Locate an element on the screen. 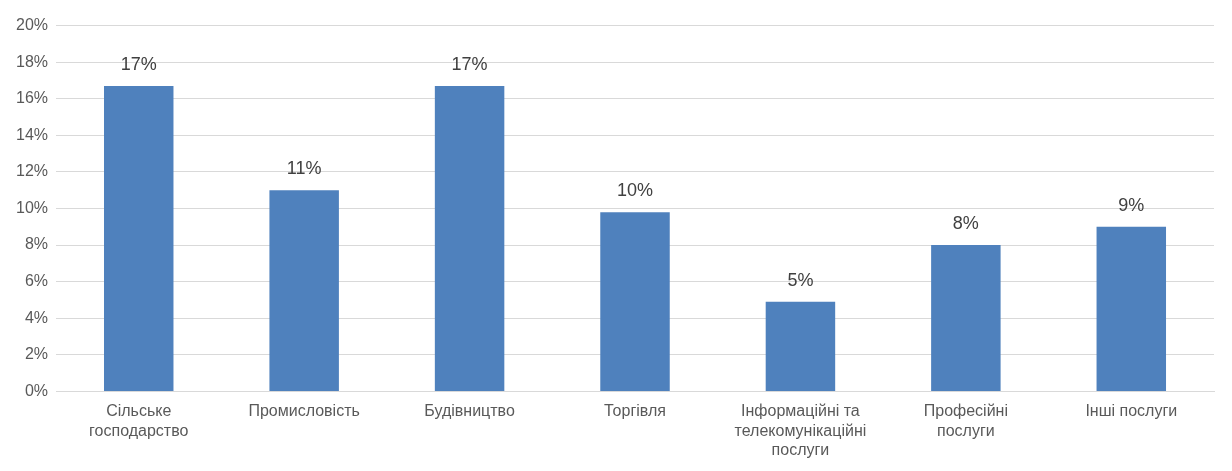 This screenshot has height=471, width=1232. y-tick-label: 2% is located at coordinates (36, 354).